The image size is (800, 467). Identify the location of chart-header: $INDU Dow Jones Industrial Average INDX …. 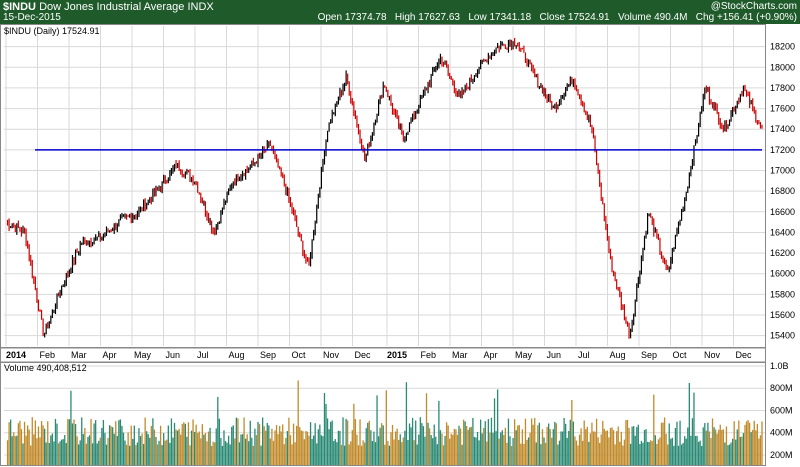
(400, 12).